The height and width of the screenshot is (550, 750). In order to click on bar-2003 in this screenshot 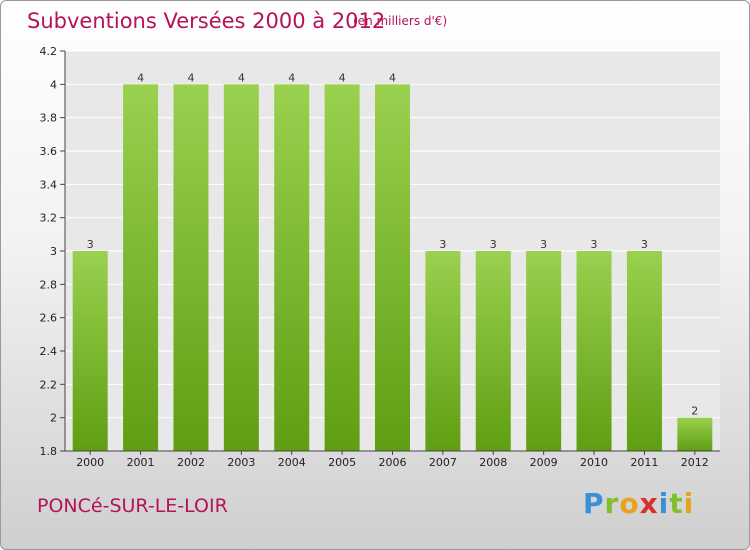, I will do `click(241, 267)`.